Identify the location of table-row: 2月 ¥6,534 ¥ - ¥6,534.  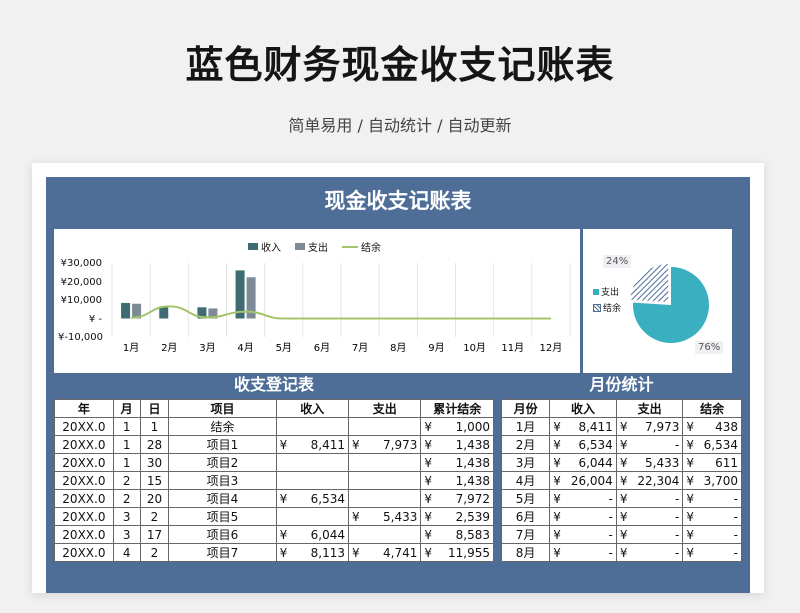
(621, 444).